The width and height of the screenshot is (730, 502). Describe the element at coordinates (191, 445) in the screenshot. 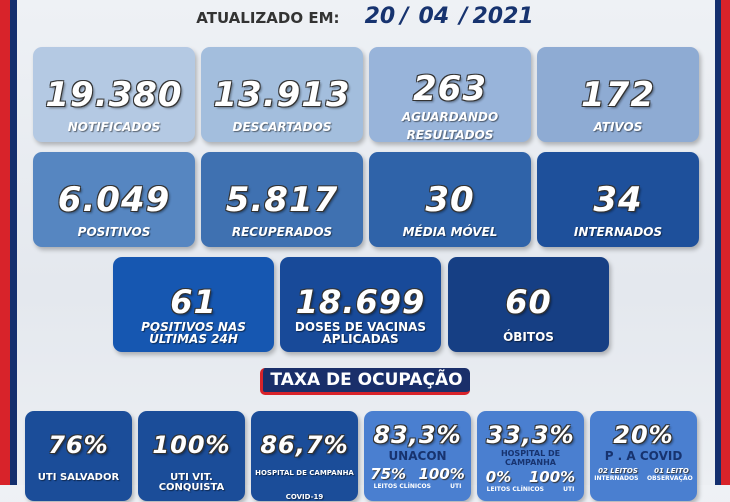

I see `occ-value: 100%` at that location.